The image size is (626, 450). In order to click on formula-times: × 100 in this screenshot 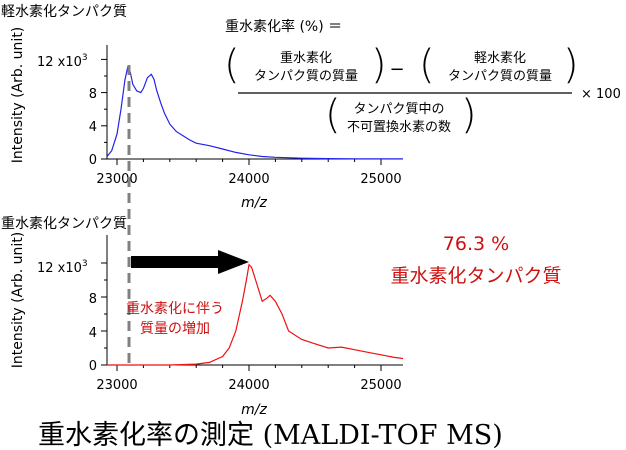, I will do `click(601, 94)`.